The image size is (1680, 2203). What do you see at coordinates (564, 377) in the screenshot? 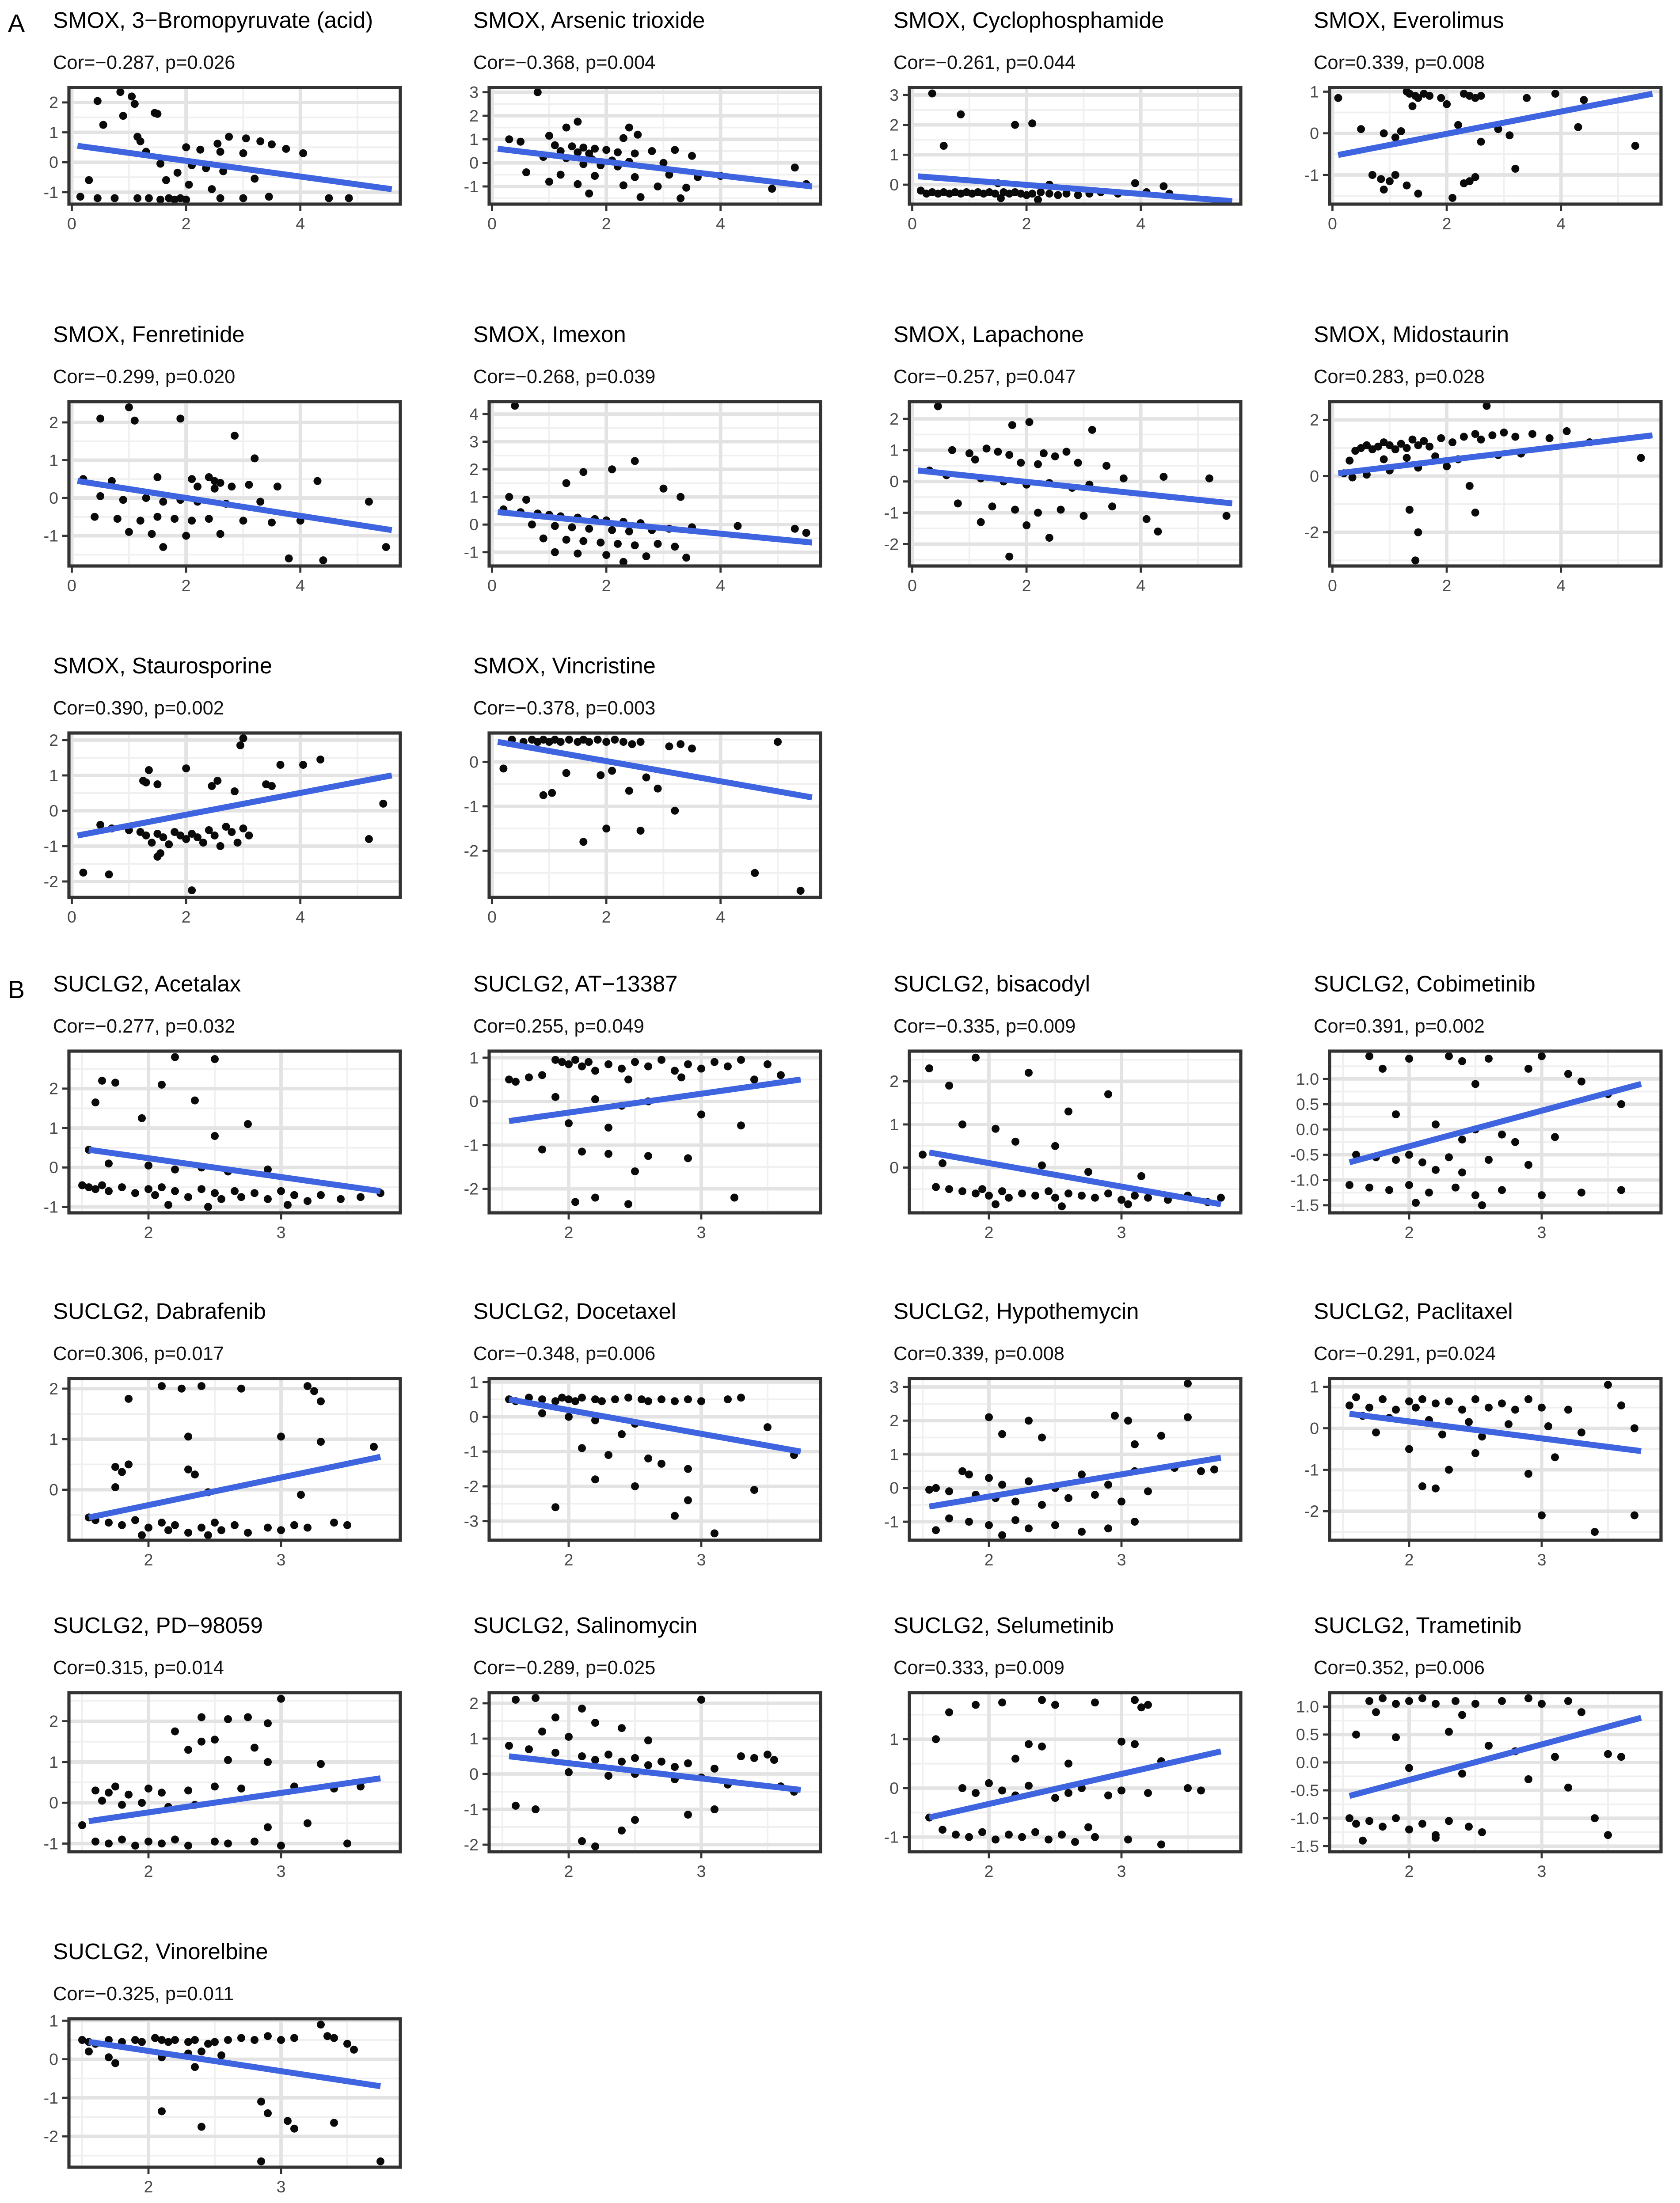
I see `panel-cor-pvalue: Cor=−0.268, p=0.039` at bounding box center [564, 377].